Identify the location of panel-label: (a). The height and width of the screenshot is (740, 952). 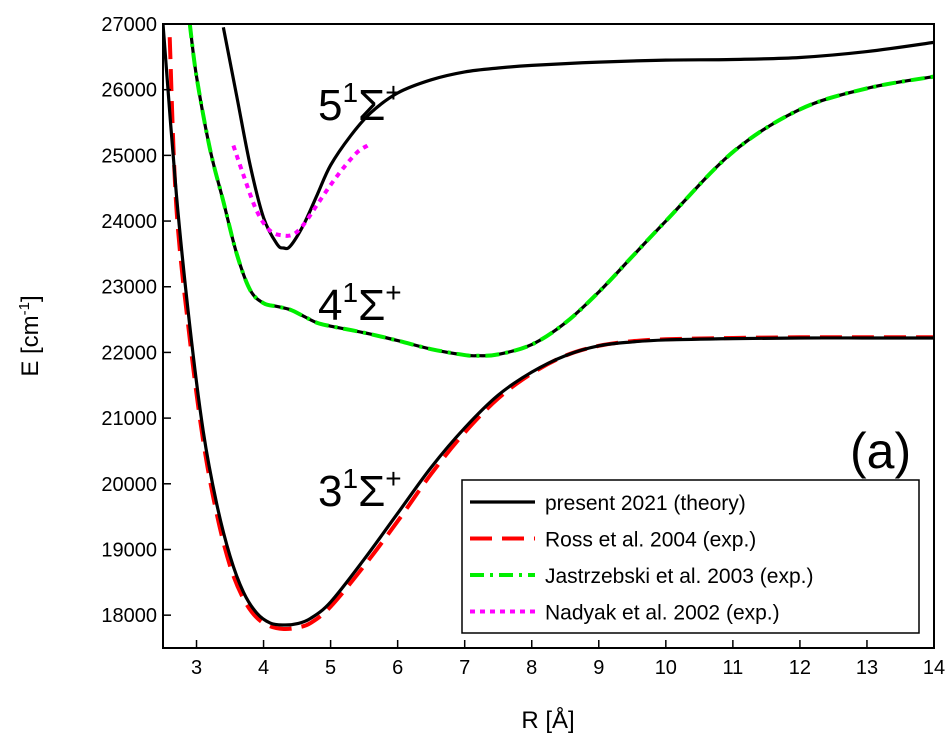
(880, 451).